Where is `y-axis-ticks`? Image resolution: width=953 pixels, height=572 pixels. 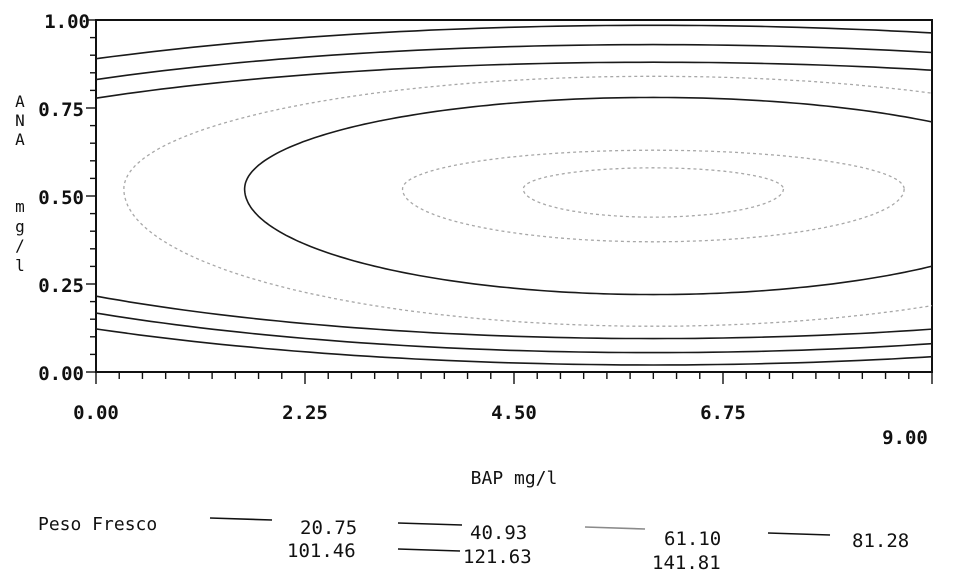 y-axis-ticks is located at coordinates (91, 196).